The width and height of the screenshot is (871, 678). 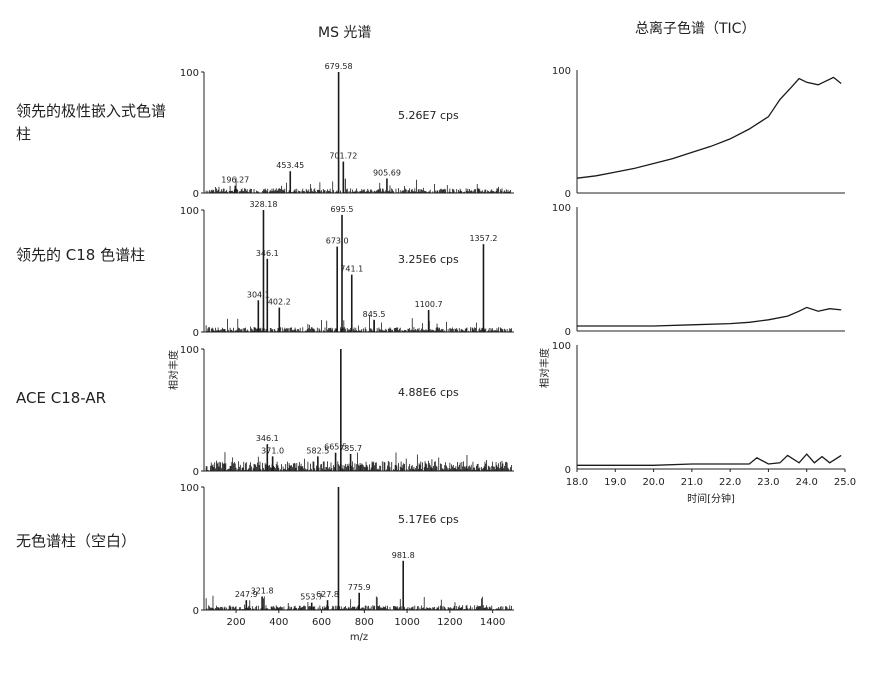 I want to click on ms-y-axis-label: 相对丰度, so click(x=173, y=370).